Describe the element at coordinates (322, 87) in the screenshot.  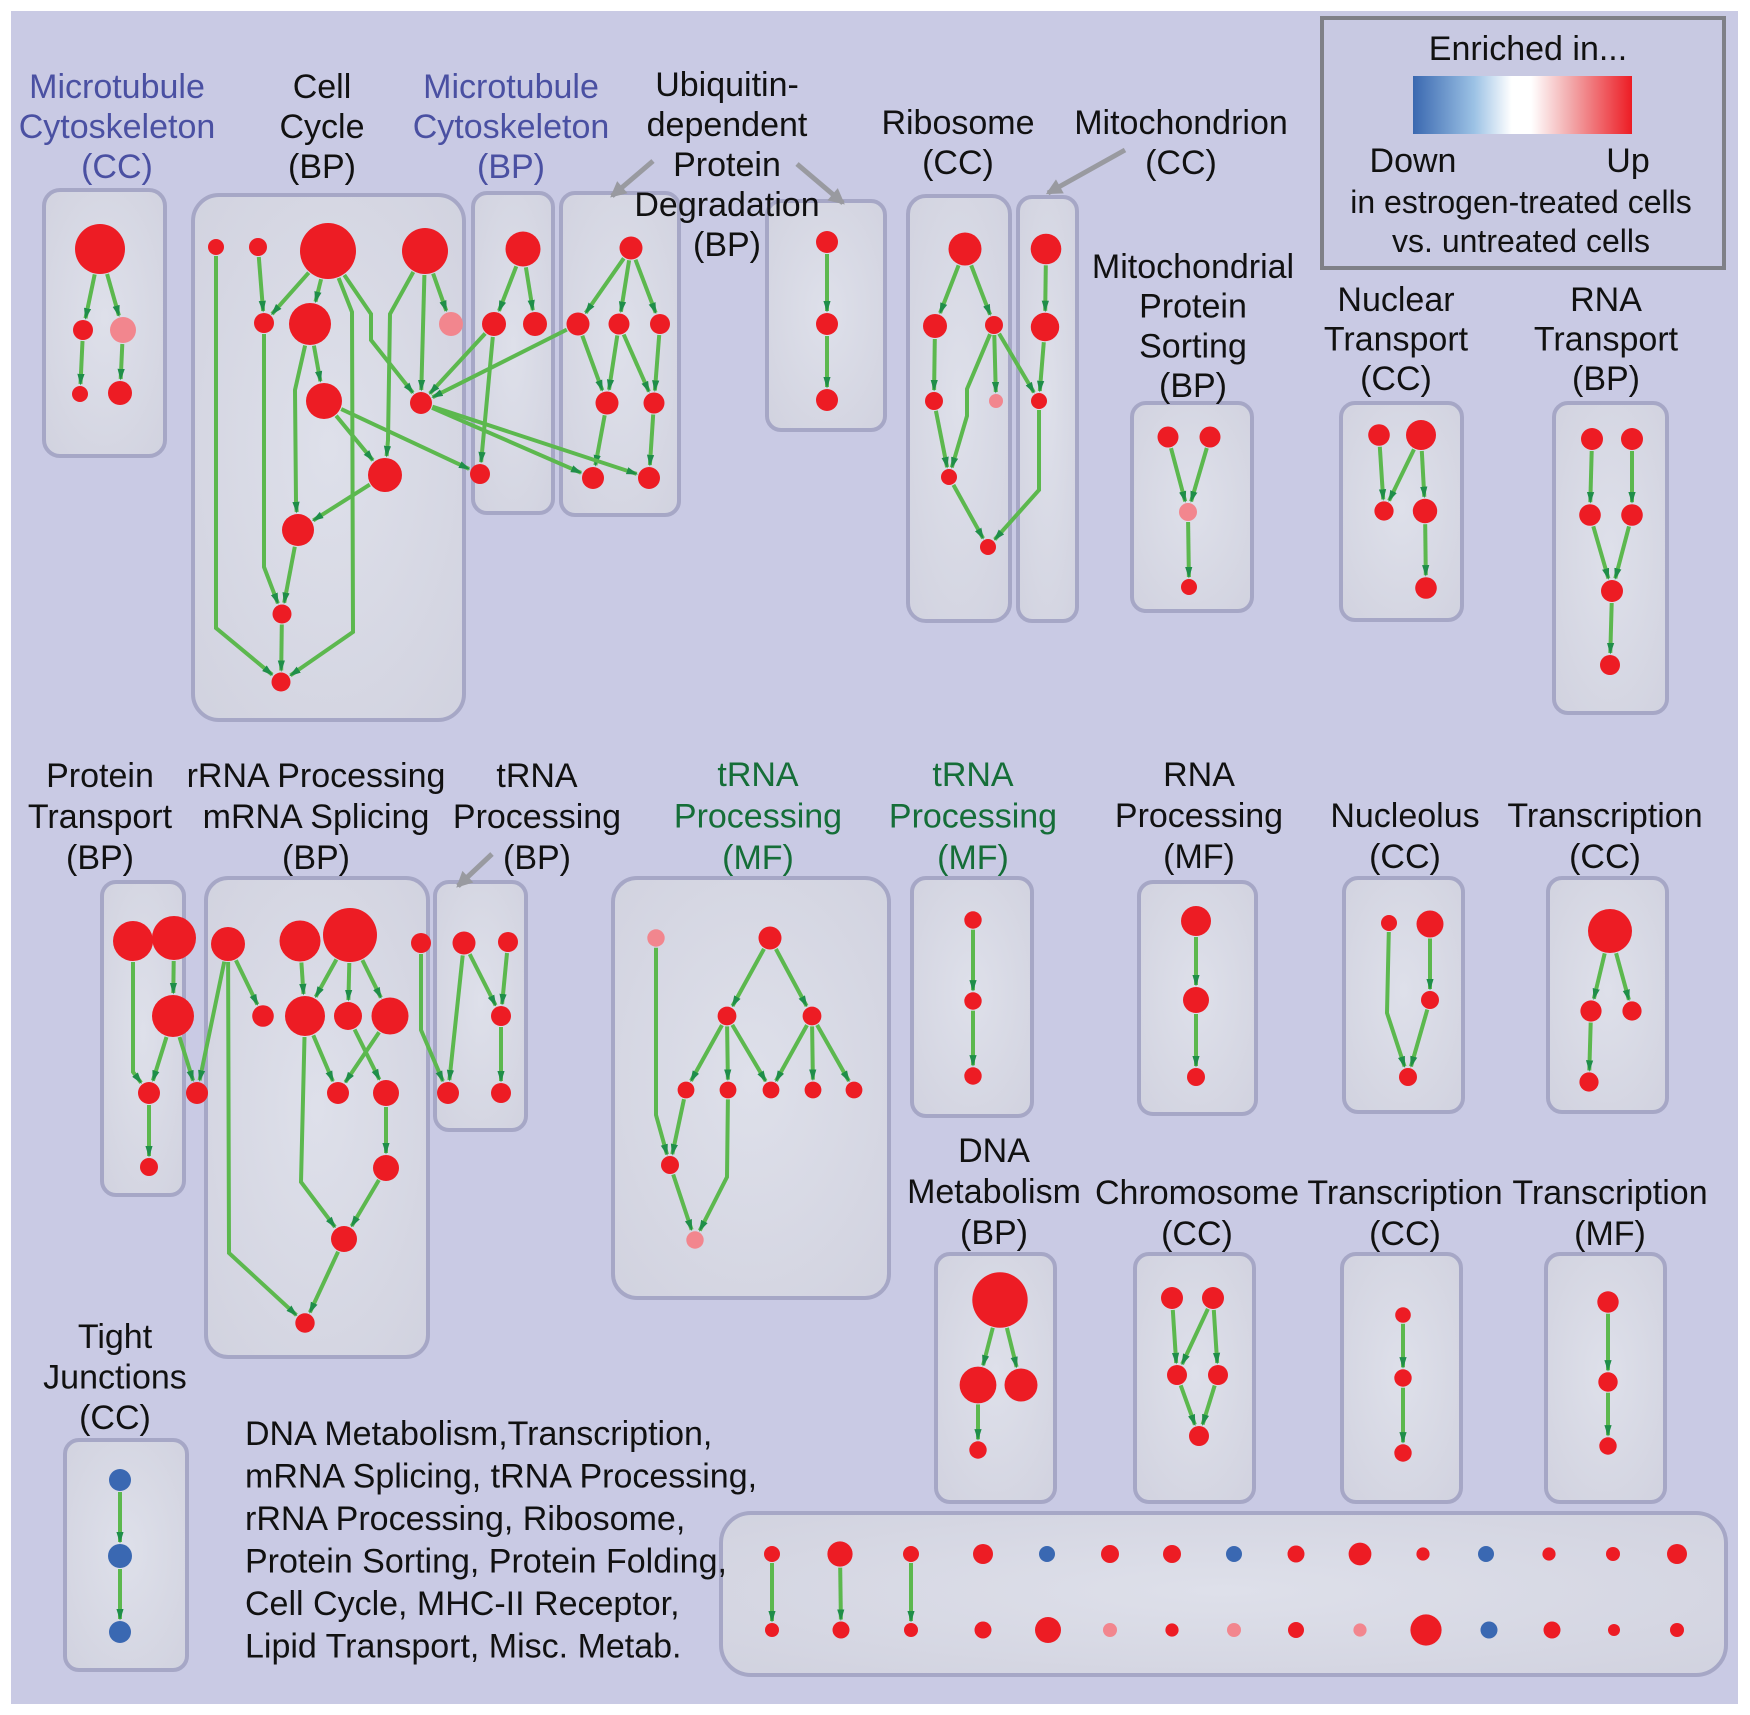
I see `svg-text: Cell` at that location.